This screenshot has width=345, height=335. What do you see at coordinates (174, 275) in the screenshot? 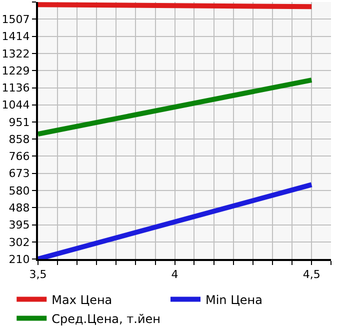
I see `x-tick-label: 4` at bounding box center [174, 275].